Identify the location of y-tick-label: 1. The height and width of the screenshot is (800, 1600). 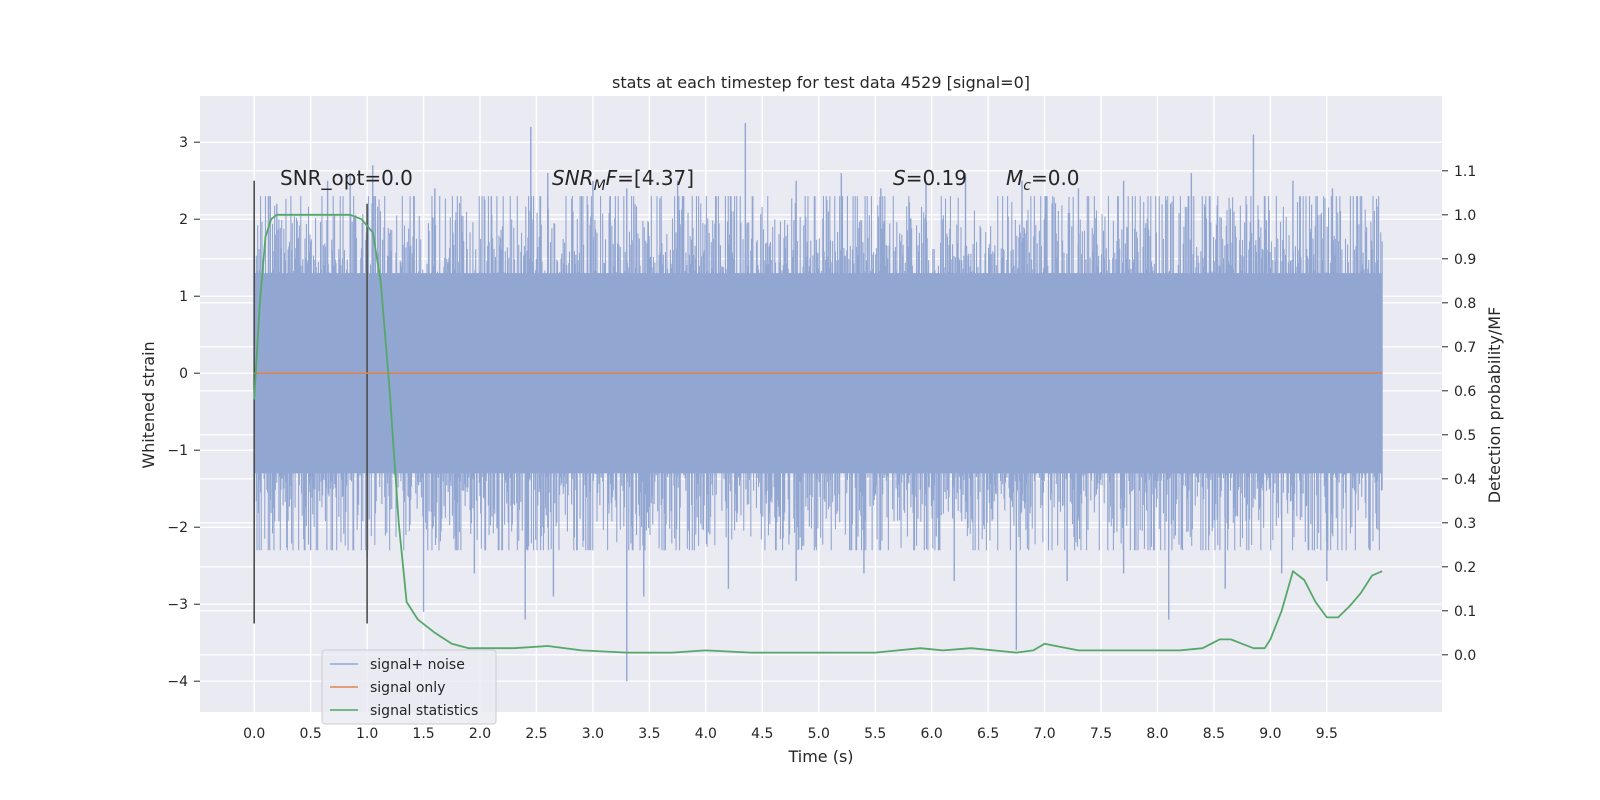
(183, 297).